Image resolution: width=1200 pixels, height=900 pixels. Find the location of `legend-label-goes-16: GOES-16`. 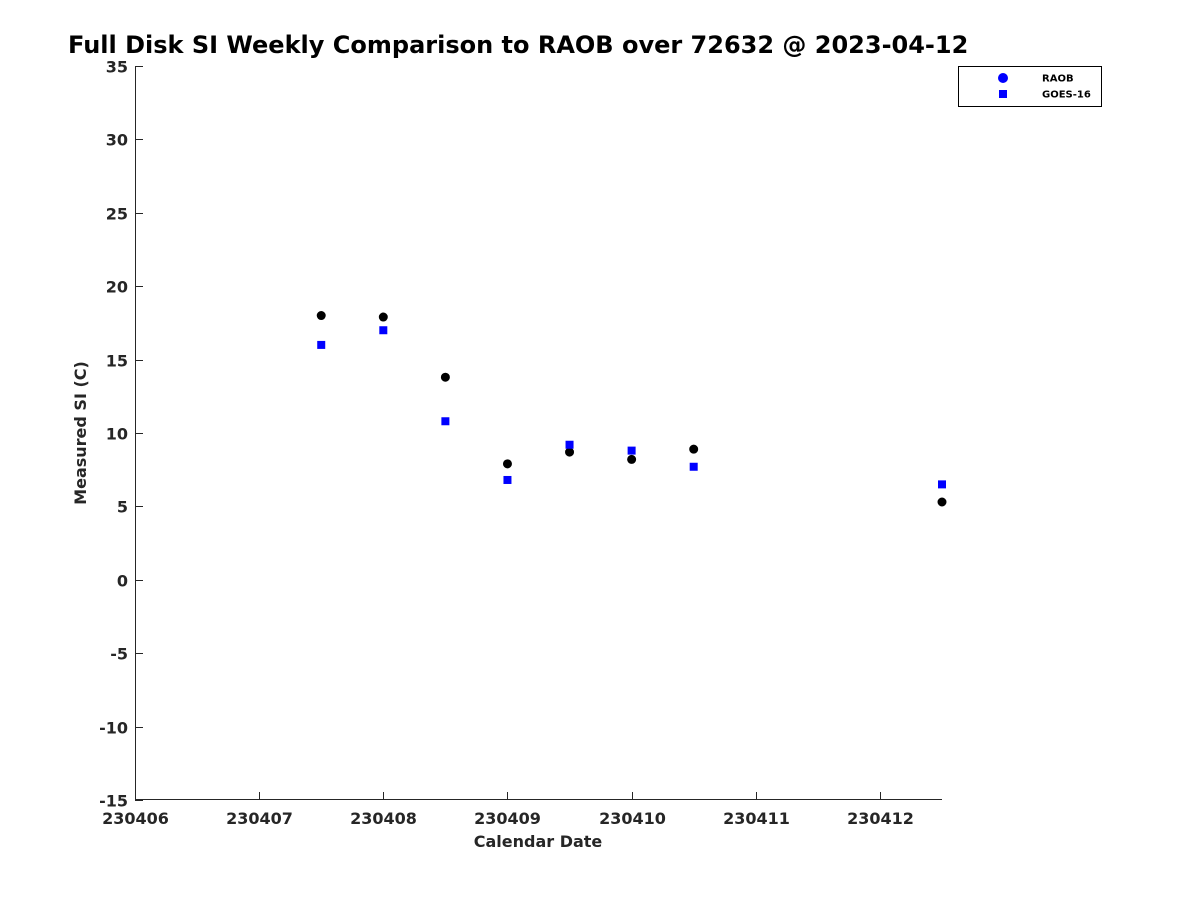

legend-label-goes-16: GOES-16 is located at coordinates (1066, 95).